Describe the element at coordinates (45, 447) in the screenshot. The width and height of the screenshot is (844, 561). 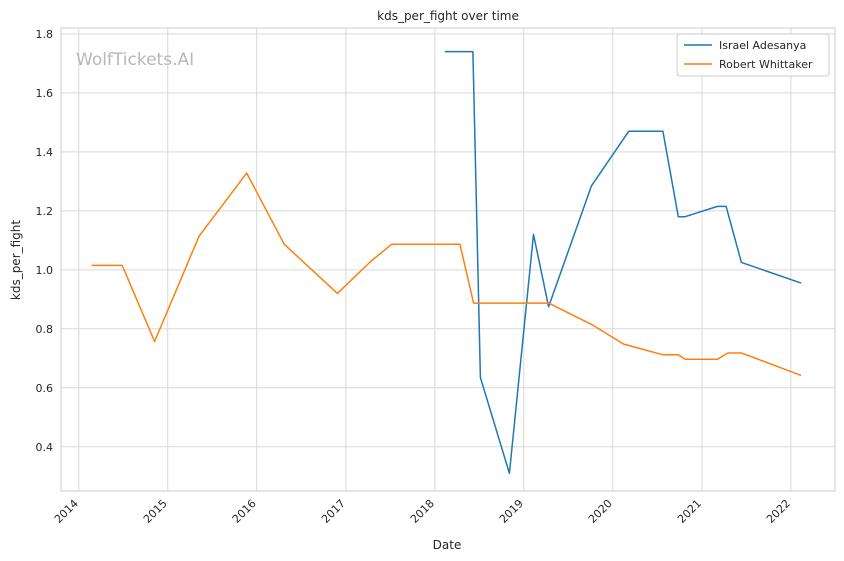
I see `y-tick-label: 0.4` at that location.